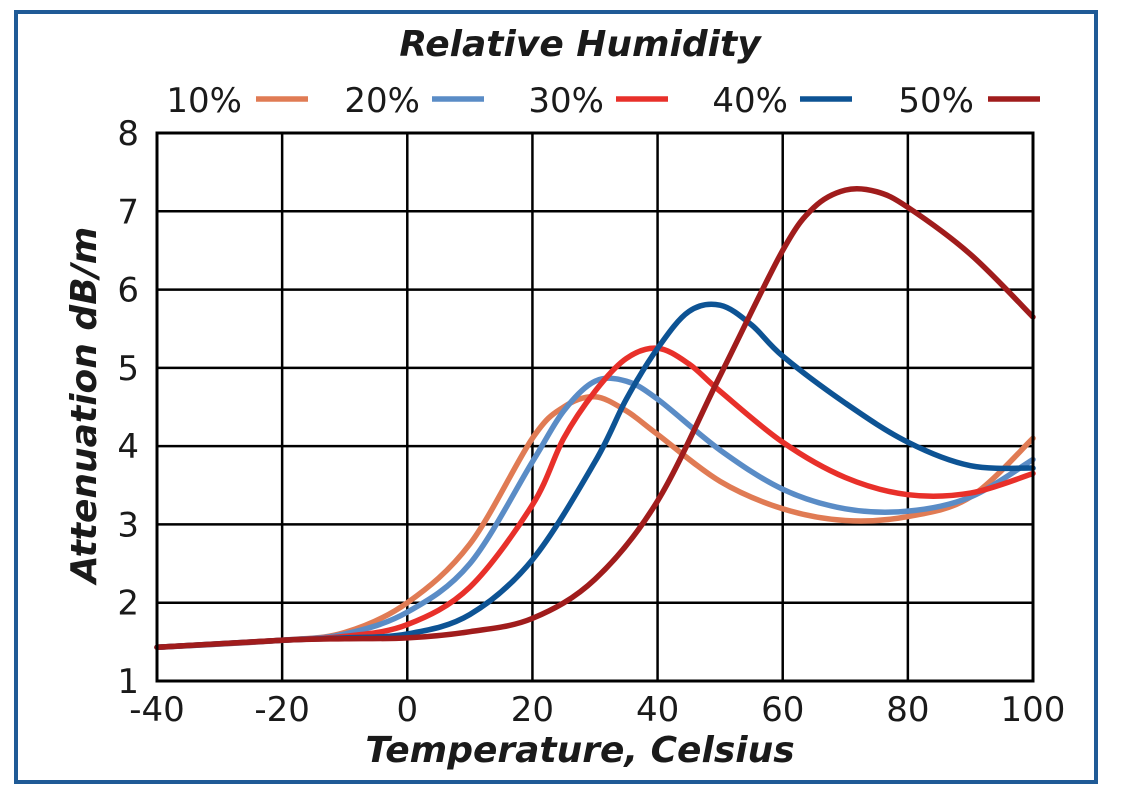 The image size is (1124, 798). What do you see at coordinates (84, 407) in the screenshot?
I see `y-axis-title: Attenuation dB/m` at bounding box center [84, 407].